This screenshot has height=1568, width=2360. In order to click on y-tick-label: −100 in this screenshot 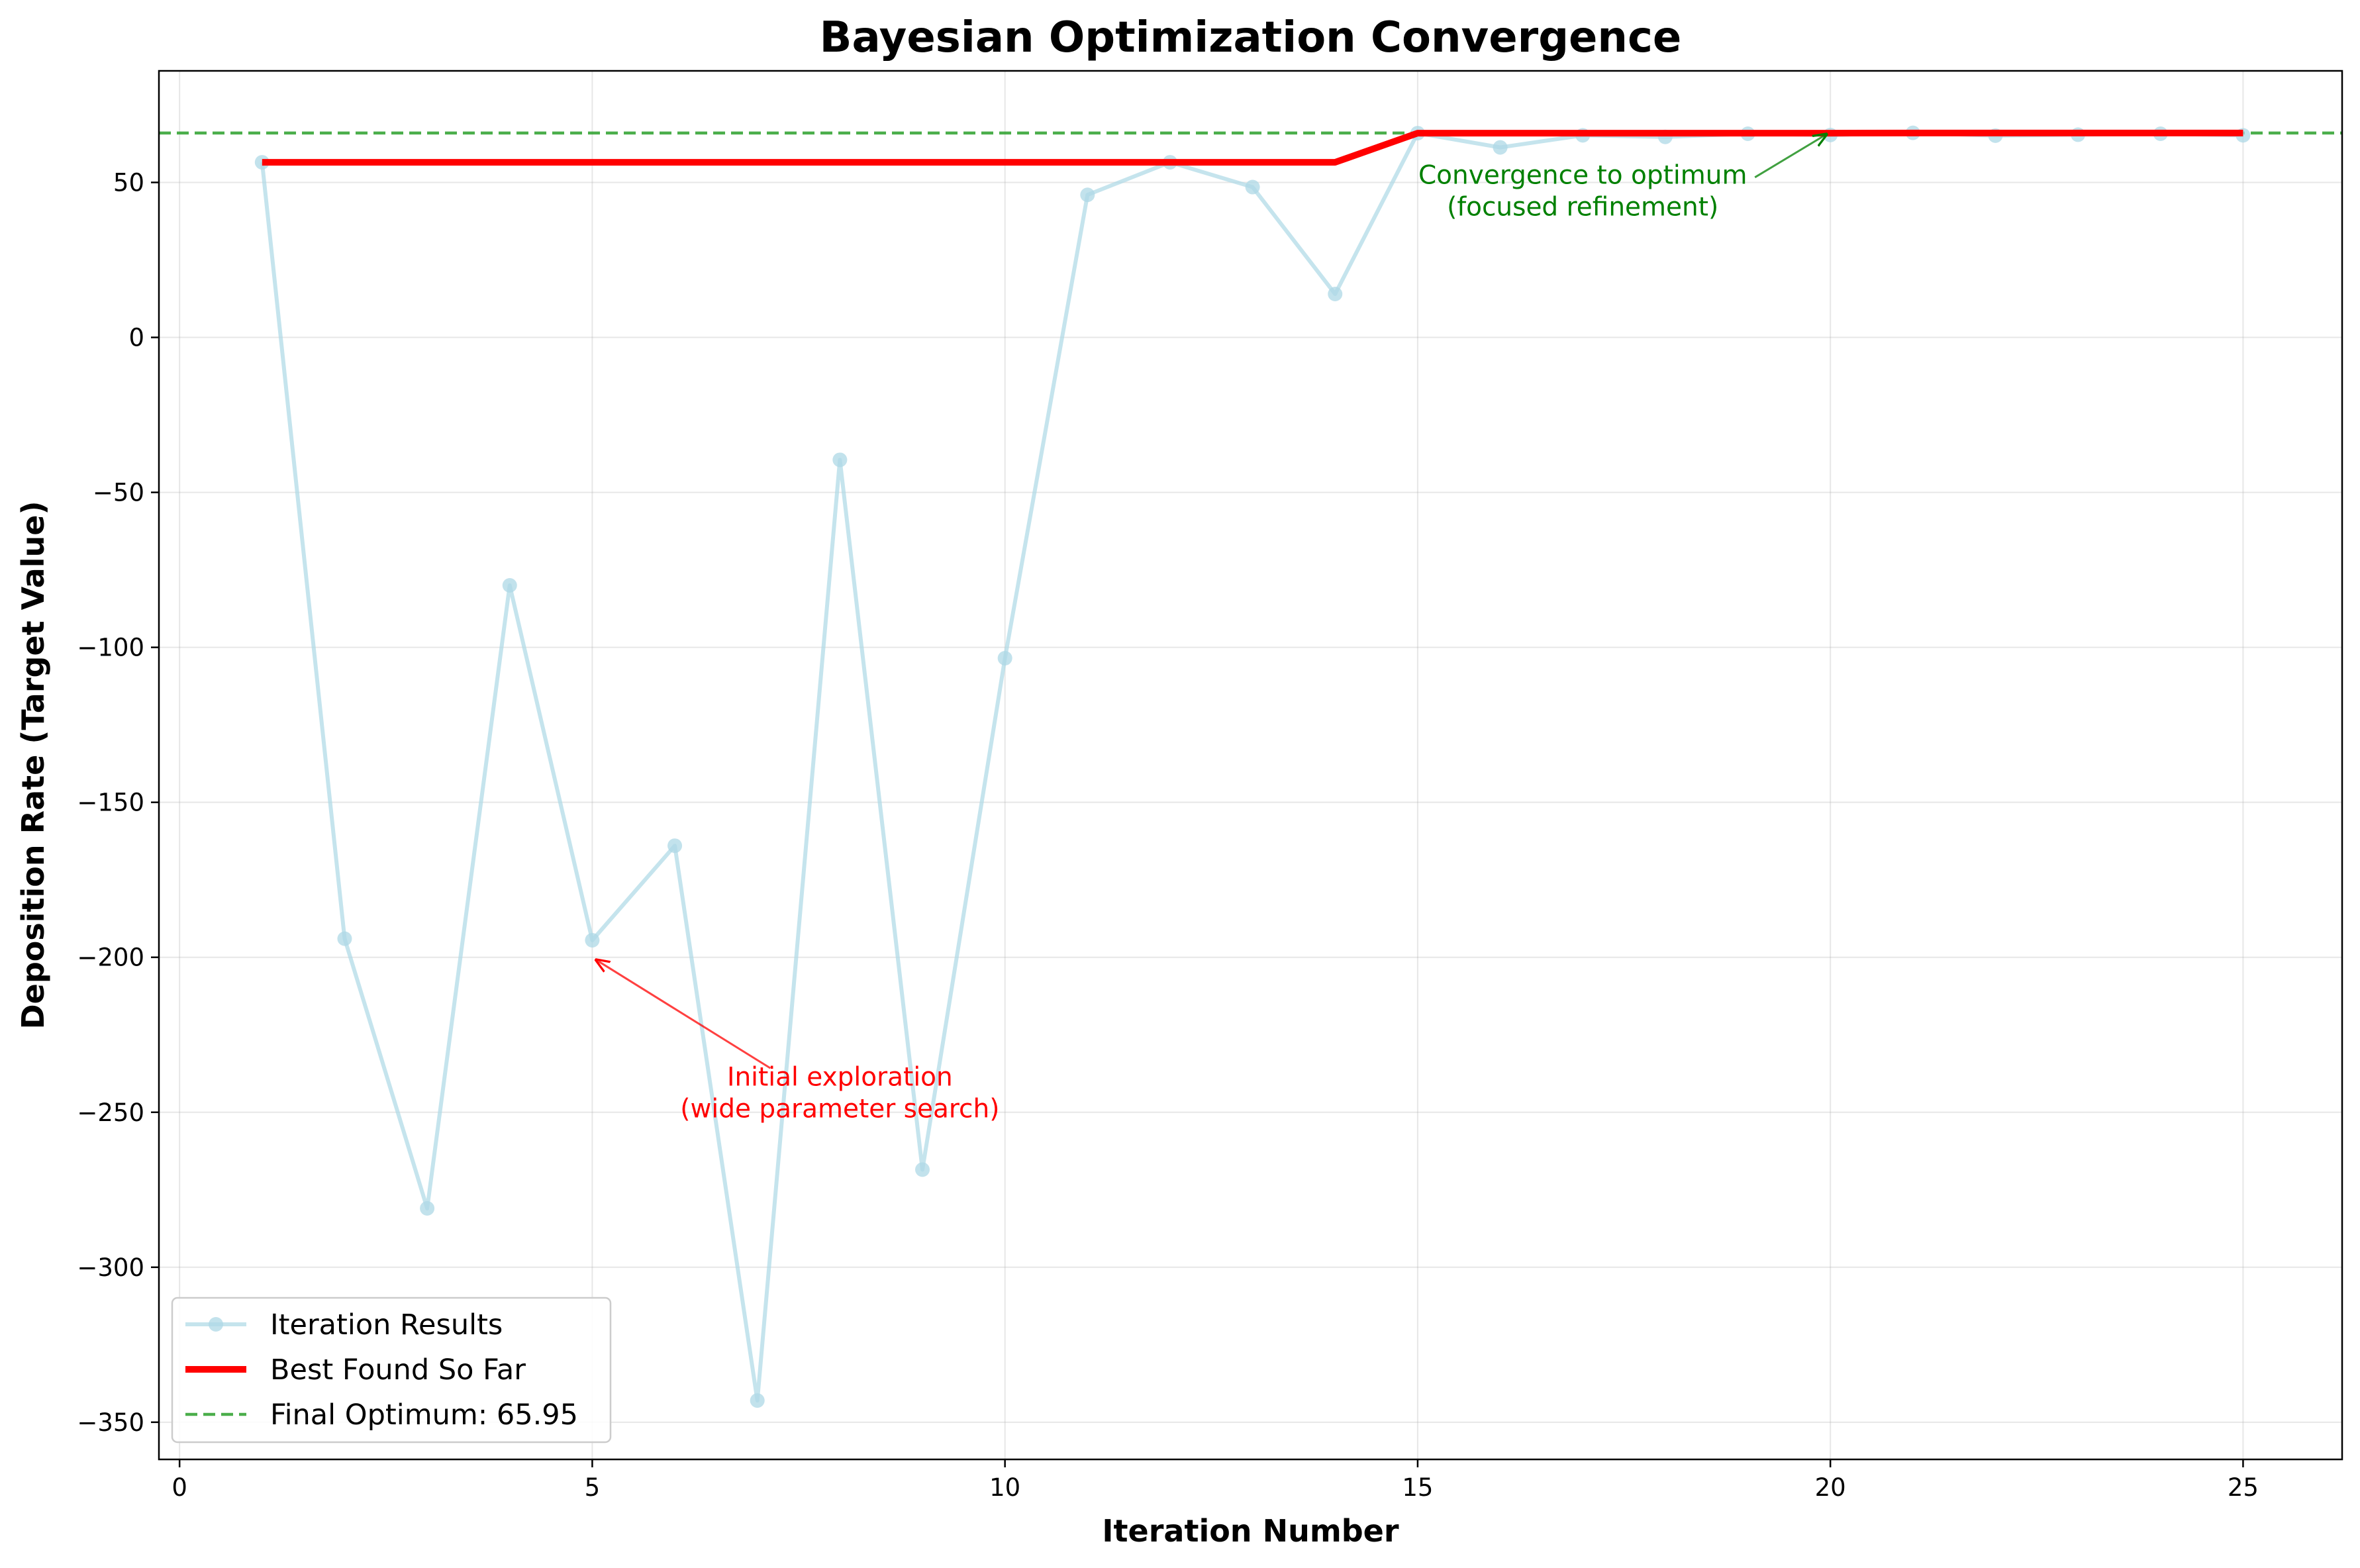, I will do `click(110, 648)`.